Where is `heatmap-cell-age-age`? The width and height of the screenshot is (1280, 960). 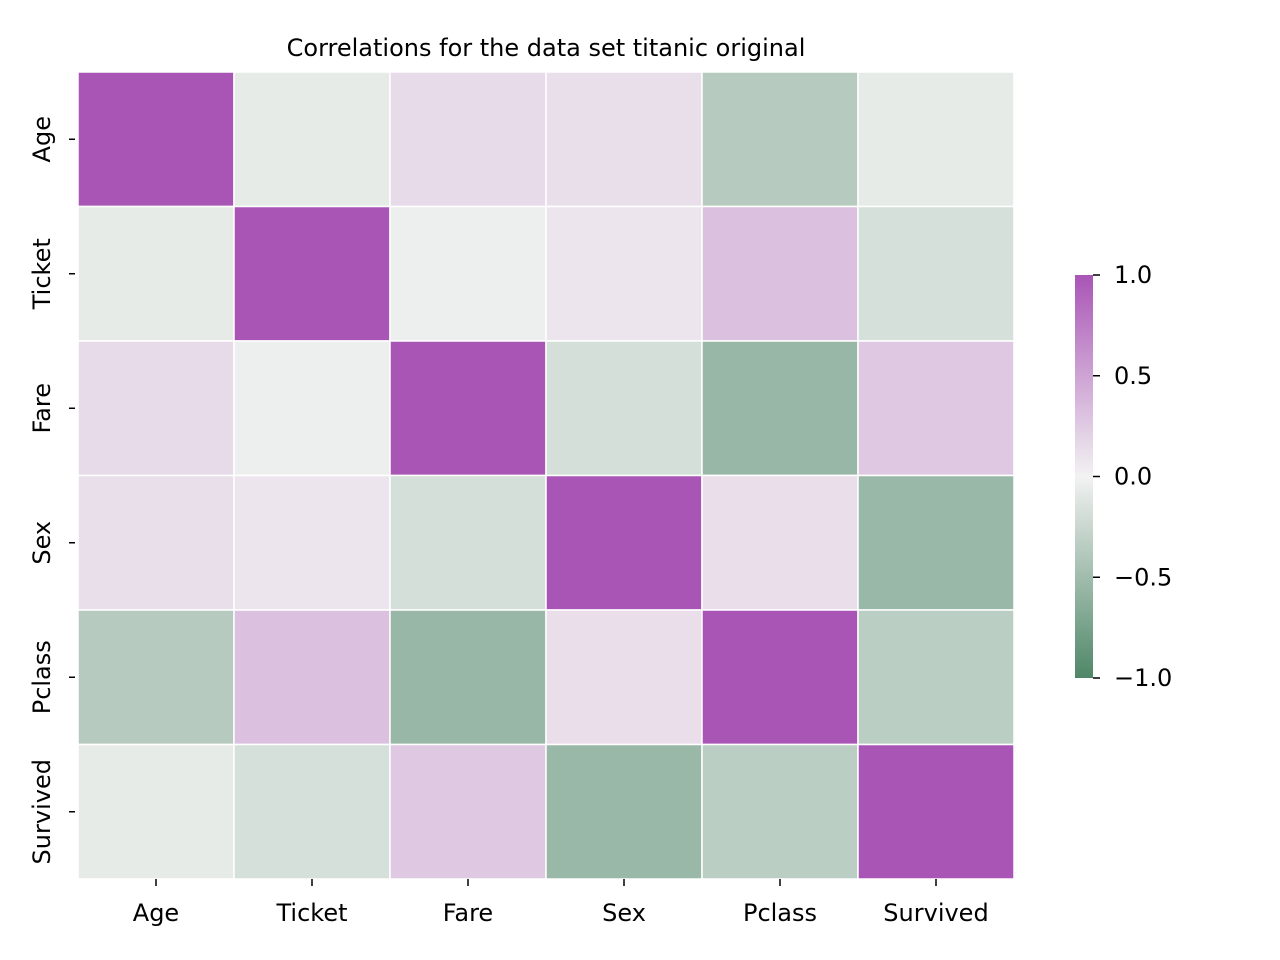 heatmap-cell-age-age is located at coordinates (156, 139).